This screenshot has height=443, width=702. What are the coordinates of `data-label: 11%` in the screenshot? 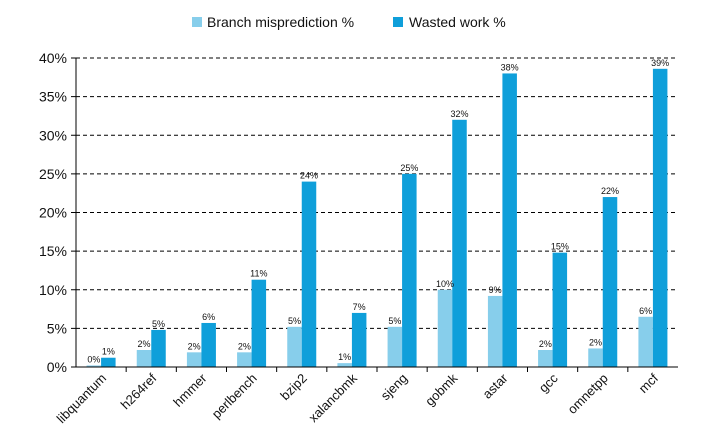 It's located at (258, 274).